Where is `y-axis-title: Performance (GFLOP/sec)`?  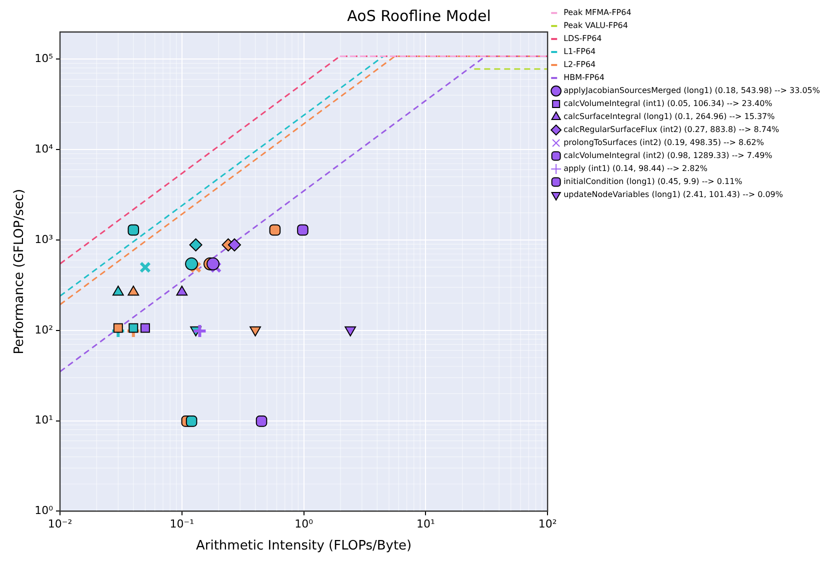 y-axis-title: Performance (GFLOP/sec) is located at coordinates (20, 271).